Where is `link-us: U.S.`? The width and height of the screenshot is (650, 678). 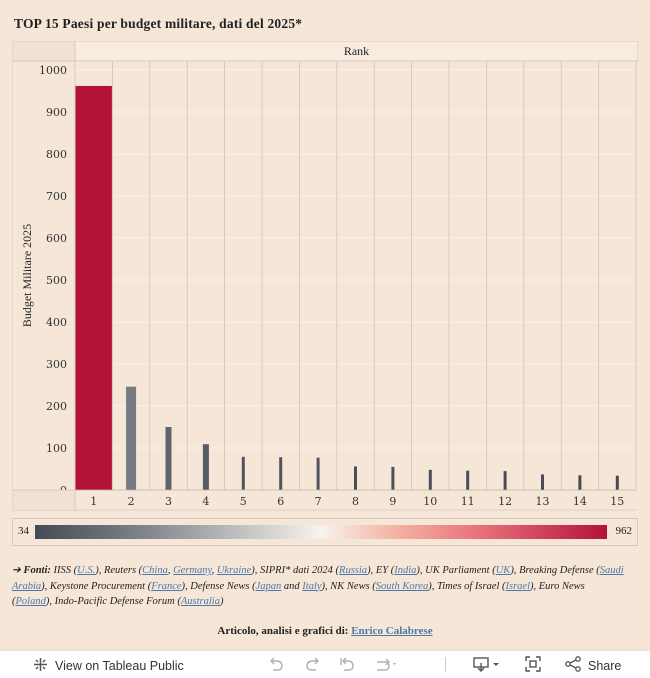 link-us: U.S. is located at coordinates (86, 570).